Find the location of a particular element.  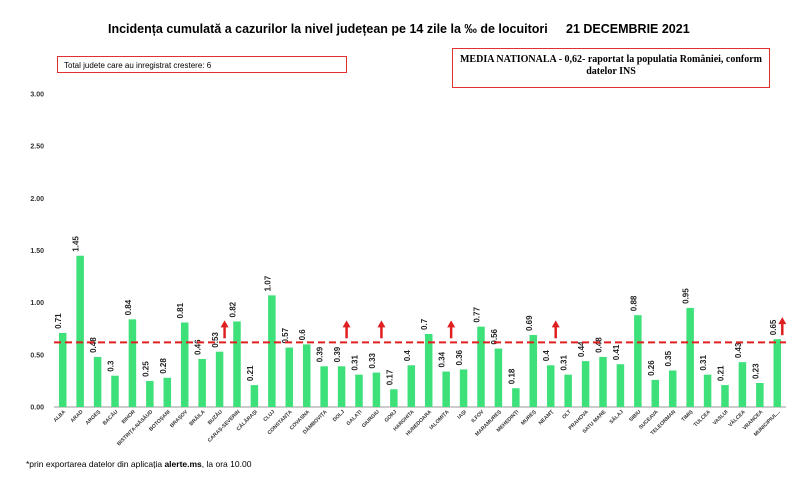

data-label: 0.81 is located at coordinates (180, 310).